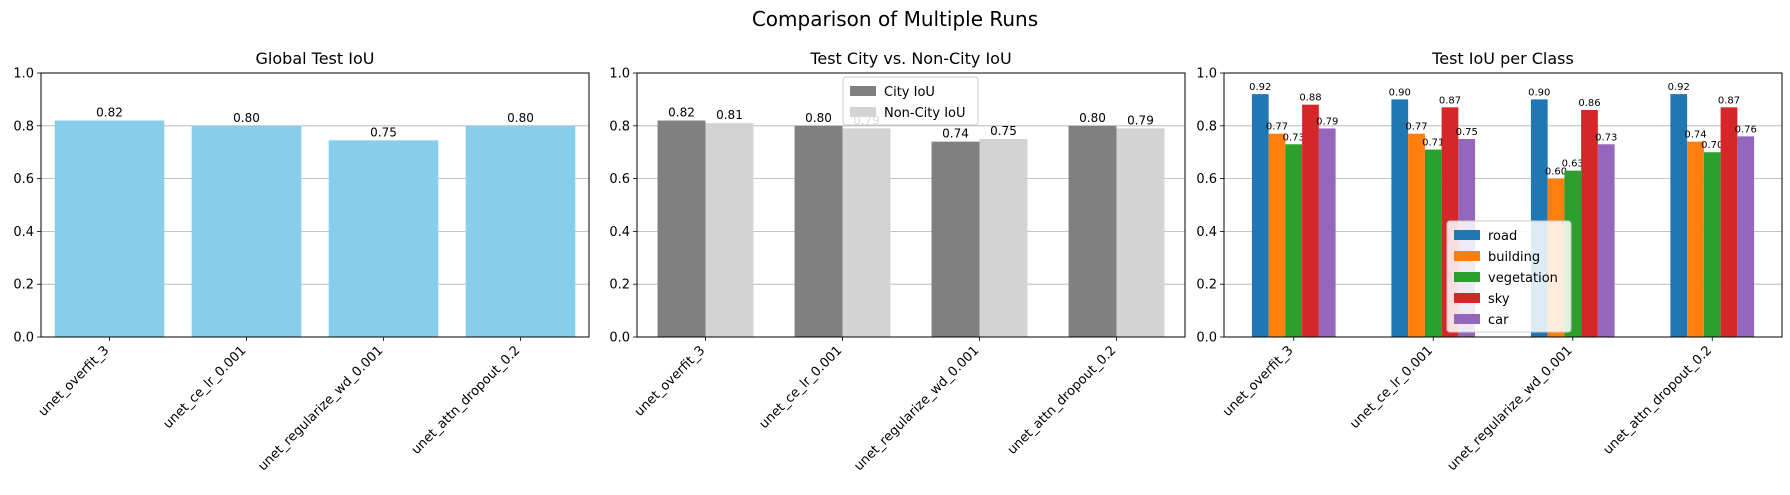  What do you see at coordinates (1433, 143) in the screenshot?
I see `data-label: 0.71` at bounding box center [1433, 143].